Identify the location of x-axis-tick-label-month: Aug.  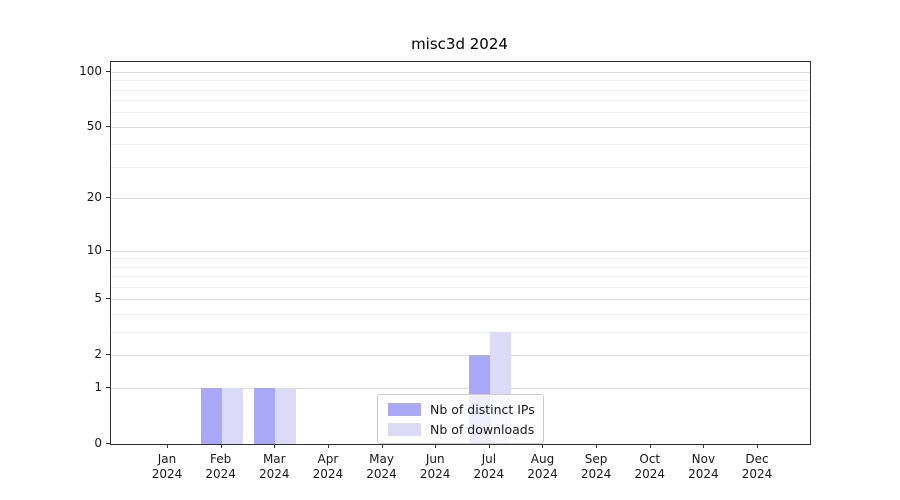
(542, 459).